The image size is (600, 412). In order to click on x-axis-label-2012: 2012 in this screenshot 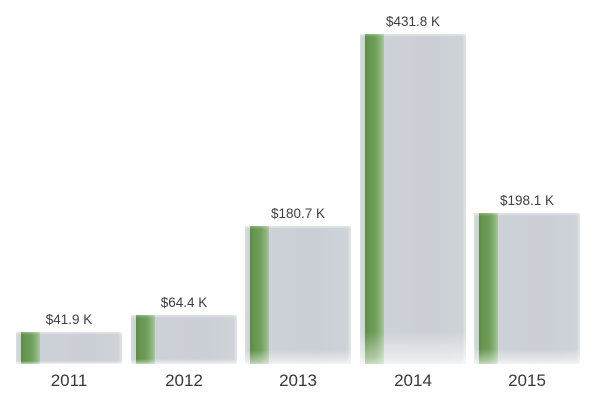, I will do `click(184, 380)`.